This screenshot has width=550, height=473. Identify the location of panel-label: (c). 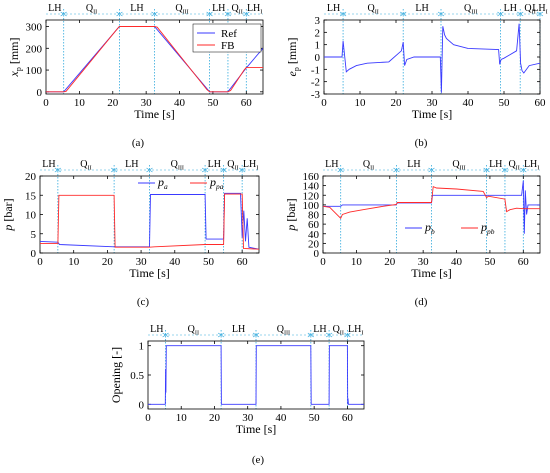
(143, 302).